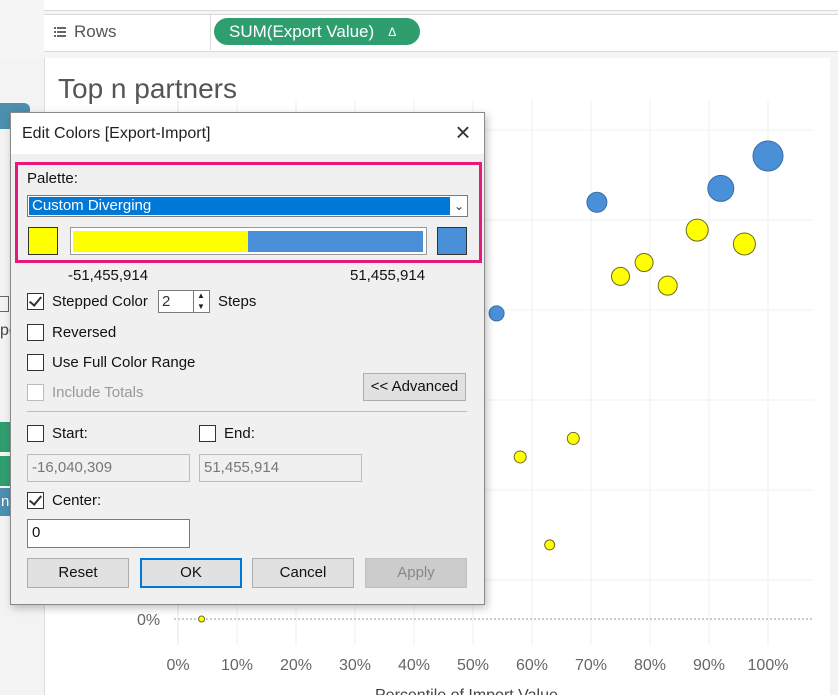 Image resolution: width=838 pixels, height=695 pixels. I want to click on x-tick-label: 30%, so click(355, 665).